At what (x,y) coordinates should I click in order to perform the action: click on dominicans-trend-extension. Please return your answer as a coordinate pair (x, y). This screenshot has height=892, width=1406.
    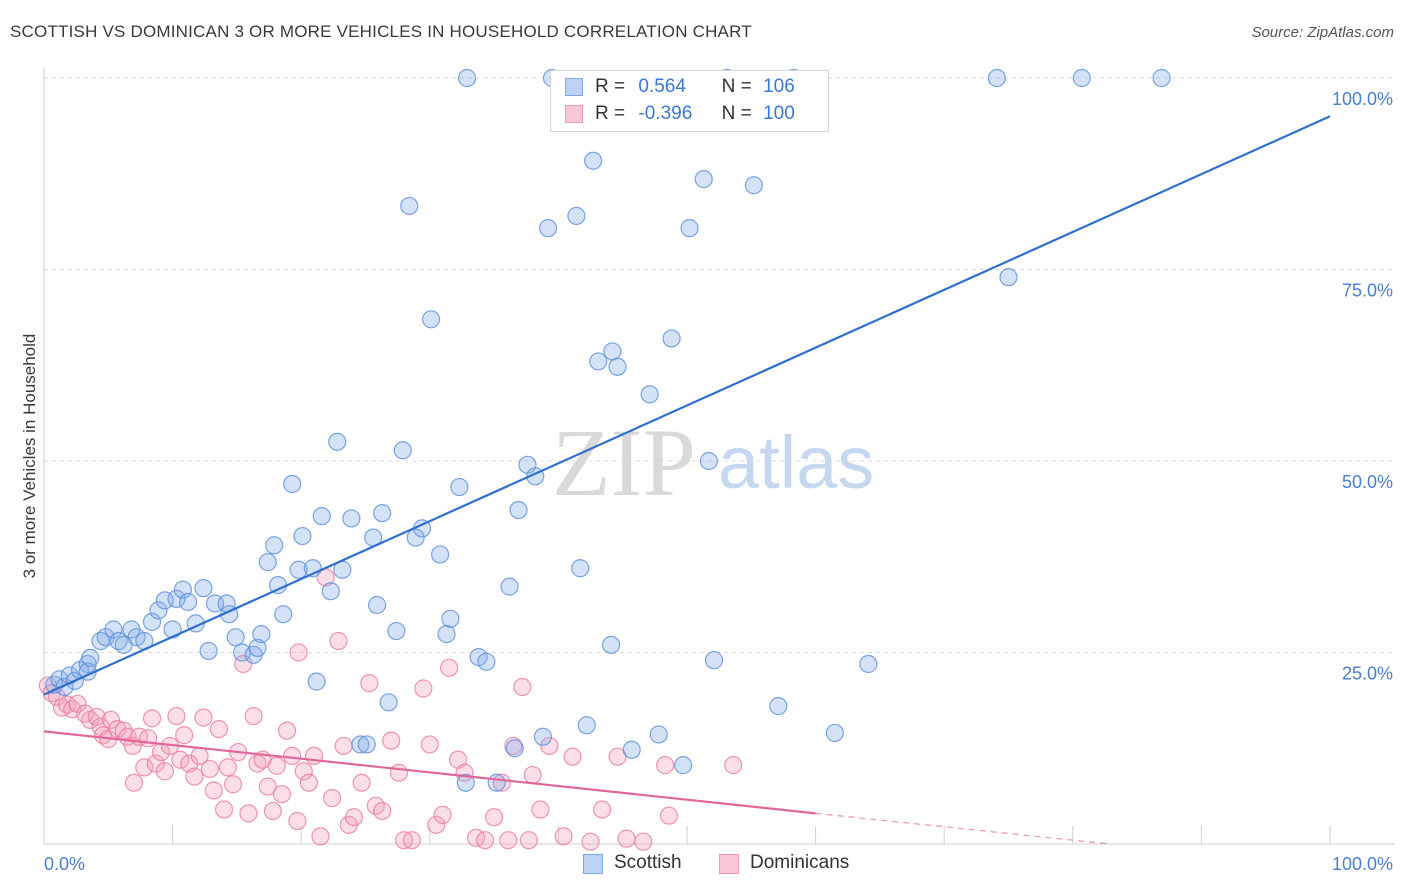
    Looking at the image, I should click on (962, 828).